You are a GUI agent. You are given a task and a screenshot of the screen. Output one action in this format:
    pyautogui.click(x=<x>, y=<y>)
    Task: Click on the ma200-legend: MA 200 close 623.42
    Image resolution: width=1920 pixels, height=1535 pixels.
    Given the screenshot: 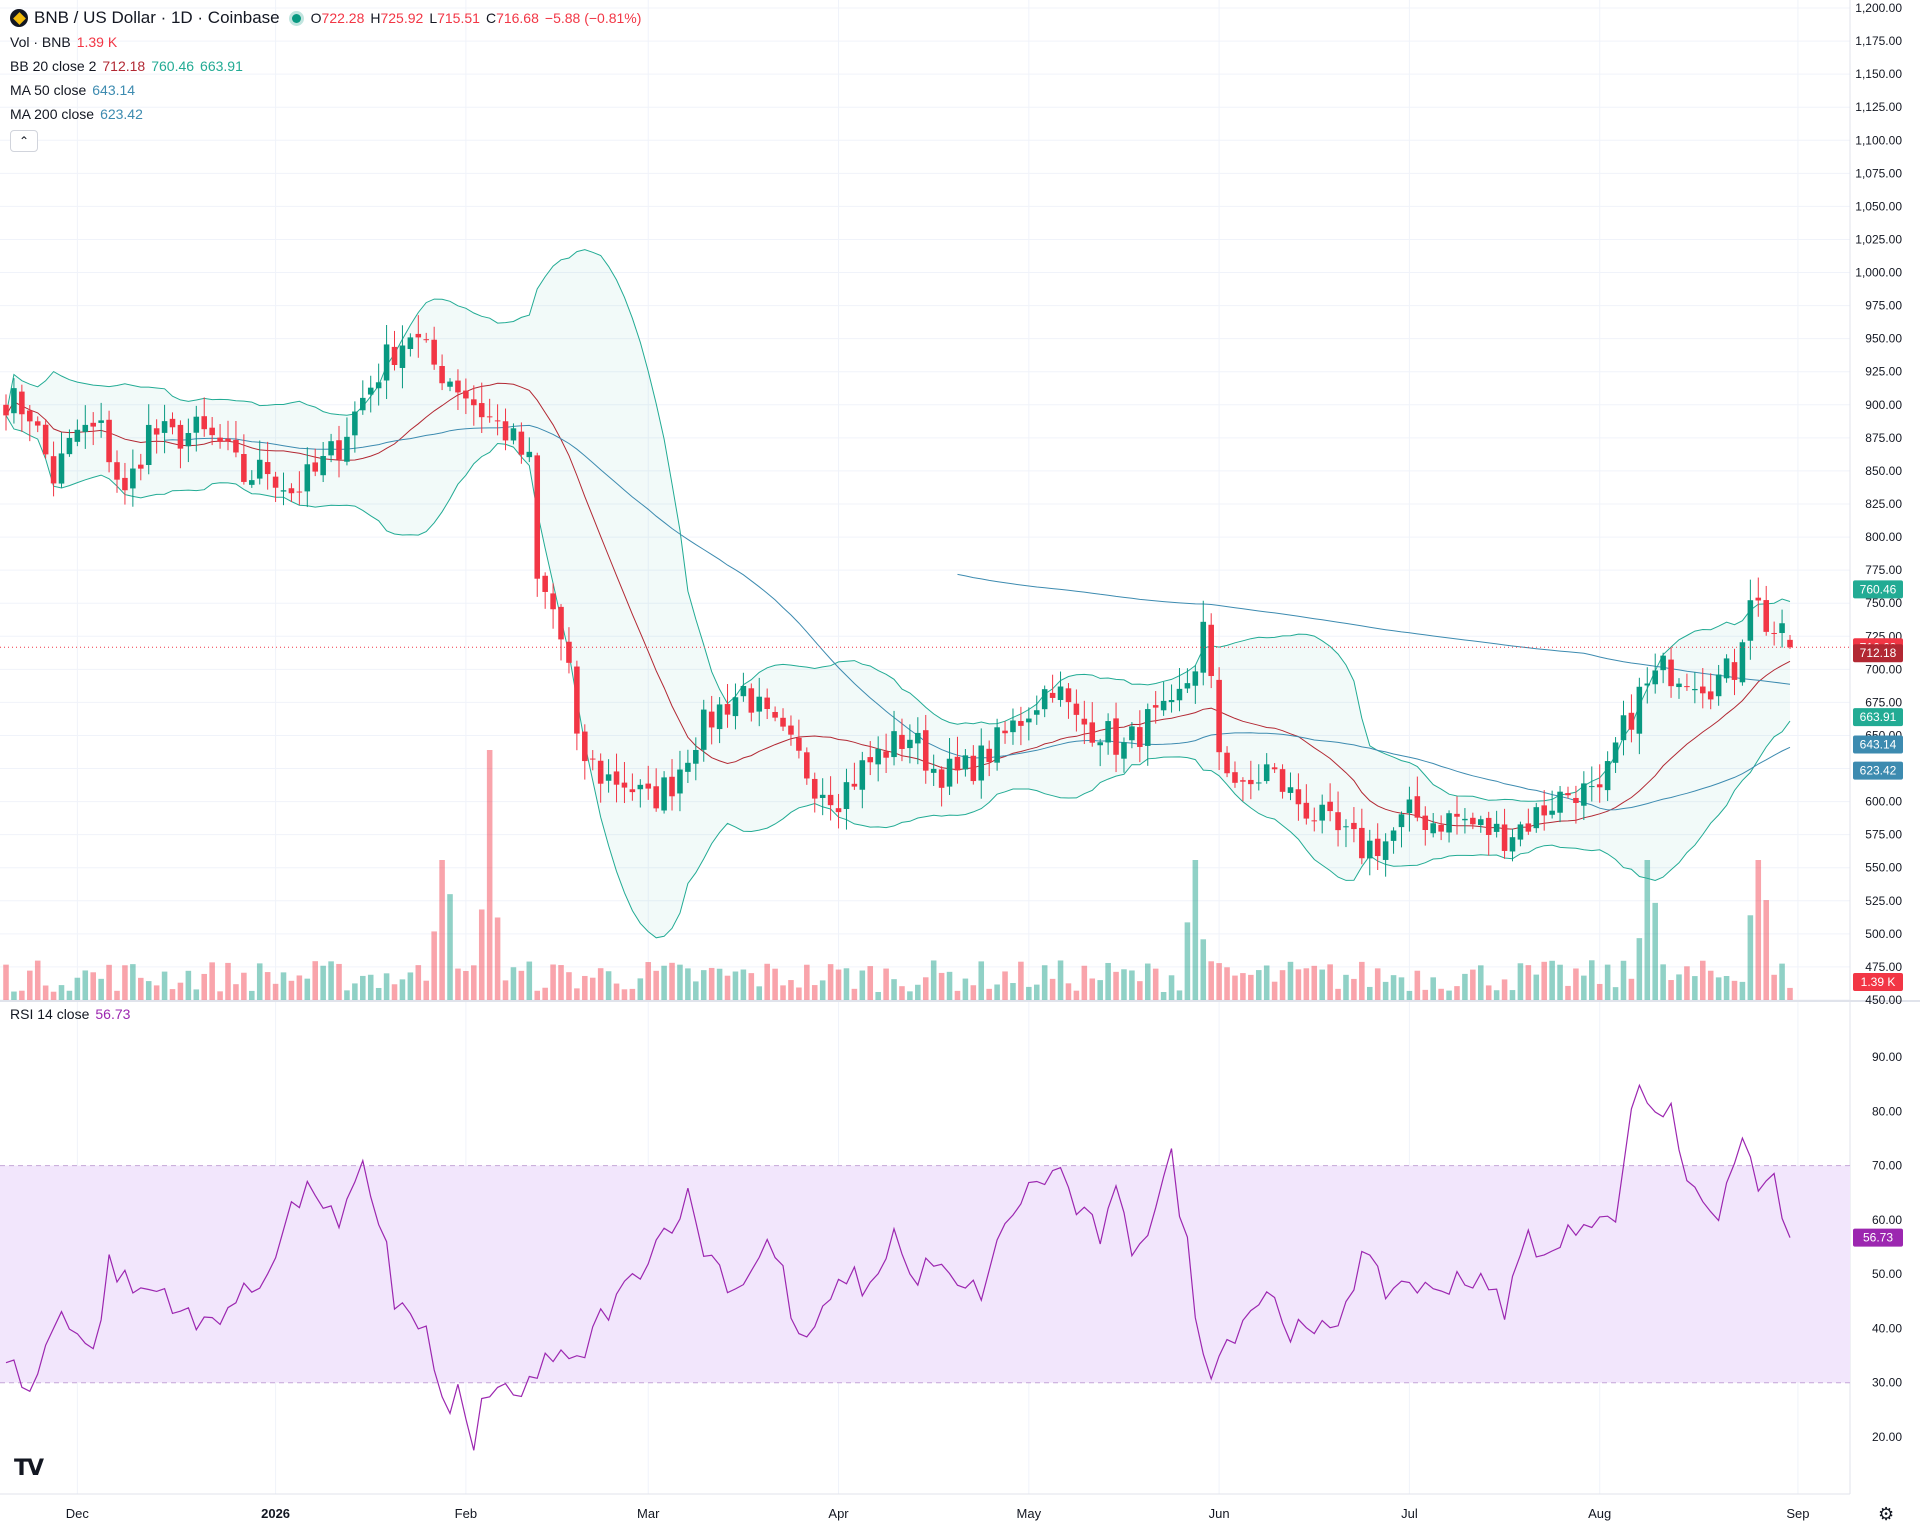 What is the action you would take?
    pyautogui.click(x=325, y=114)
    